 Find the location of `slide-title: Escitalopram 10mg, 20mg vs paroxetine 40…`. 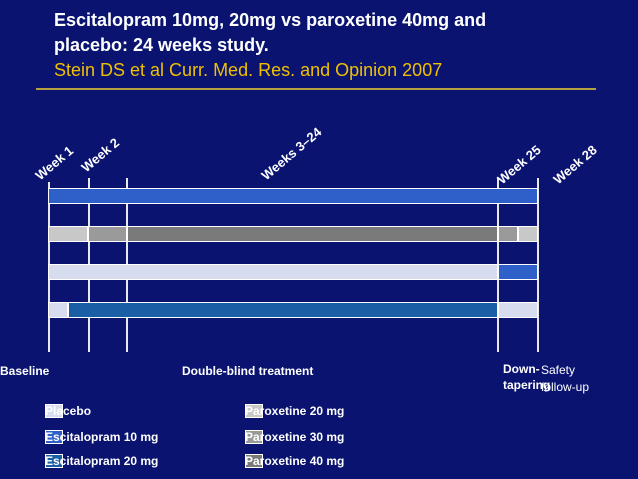

slide-title: Escitalopram 10mg, 20mg vs paroxetine 40… is located at coordinates (339, 45).